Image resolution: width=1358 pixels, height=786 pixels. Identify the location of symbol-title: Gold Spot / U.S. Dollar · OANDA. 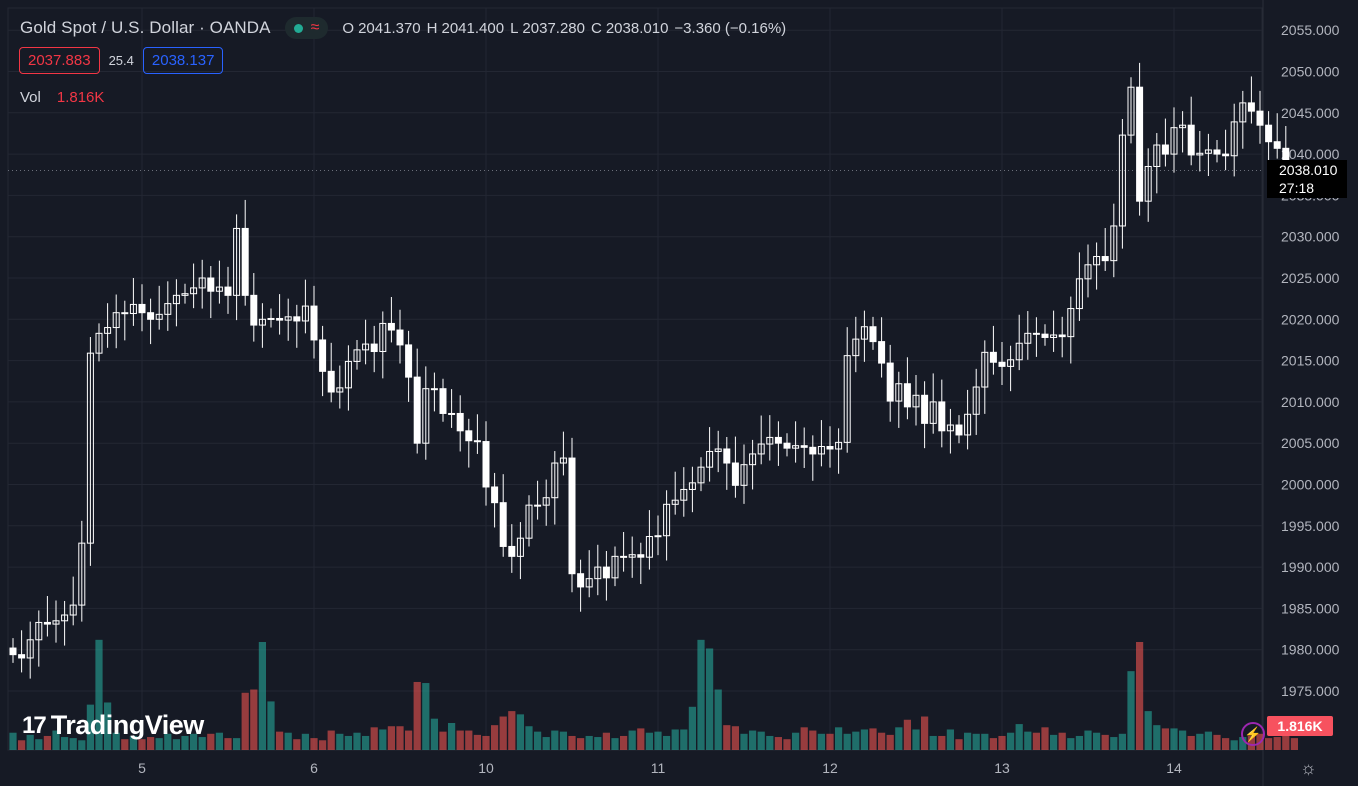
(145, 27).